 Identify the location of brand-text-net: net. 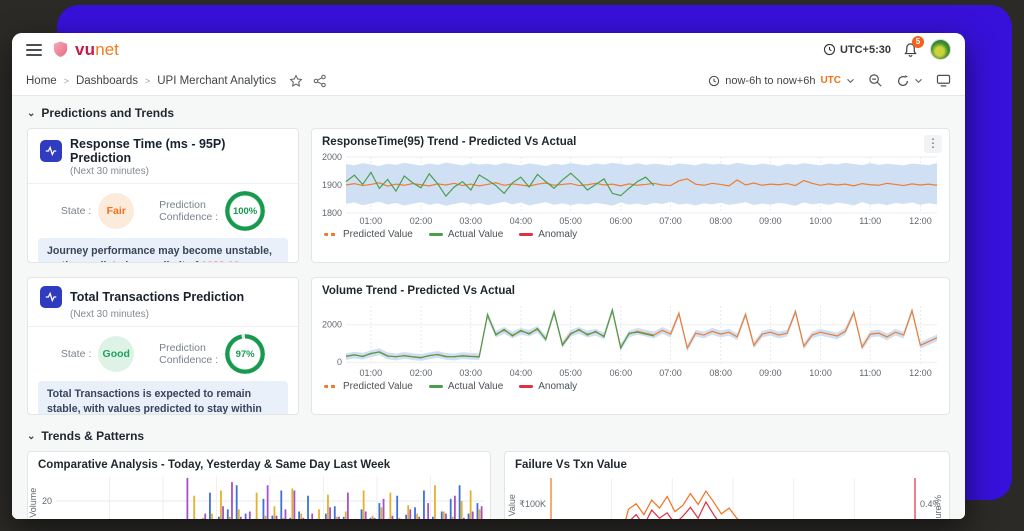
(107, 49).